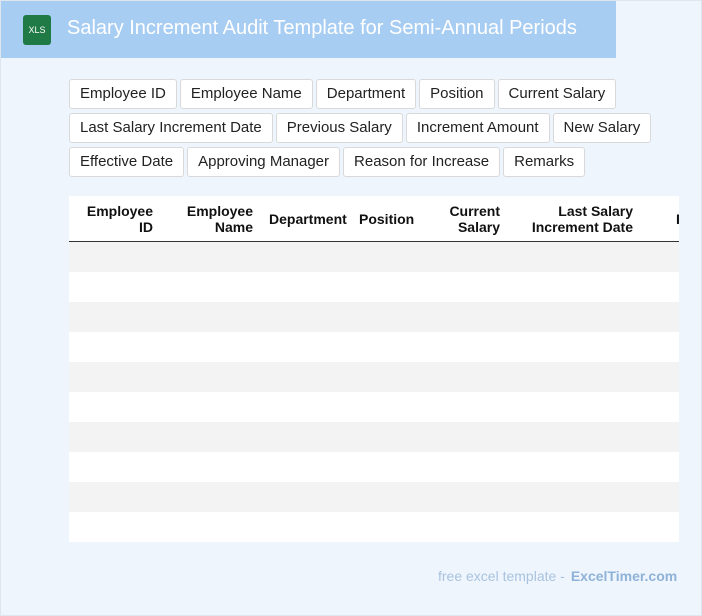 This screenshot has width=702, height=616. Describe the element at coordinates (127, 162) in the screenshot. I see `field-tag: Effective Date` at that location.